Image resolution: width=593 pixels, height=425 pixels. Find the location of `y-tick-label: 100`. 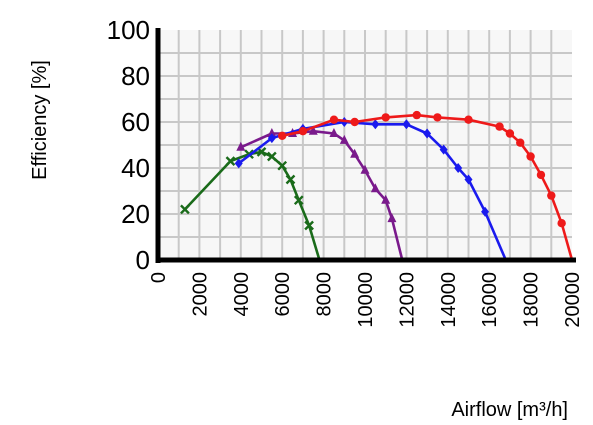

y-tick-label: 100 is located at coordinates (128, 30).